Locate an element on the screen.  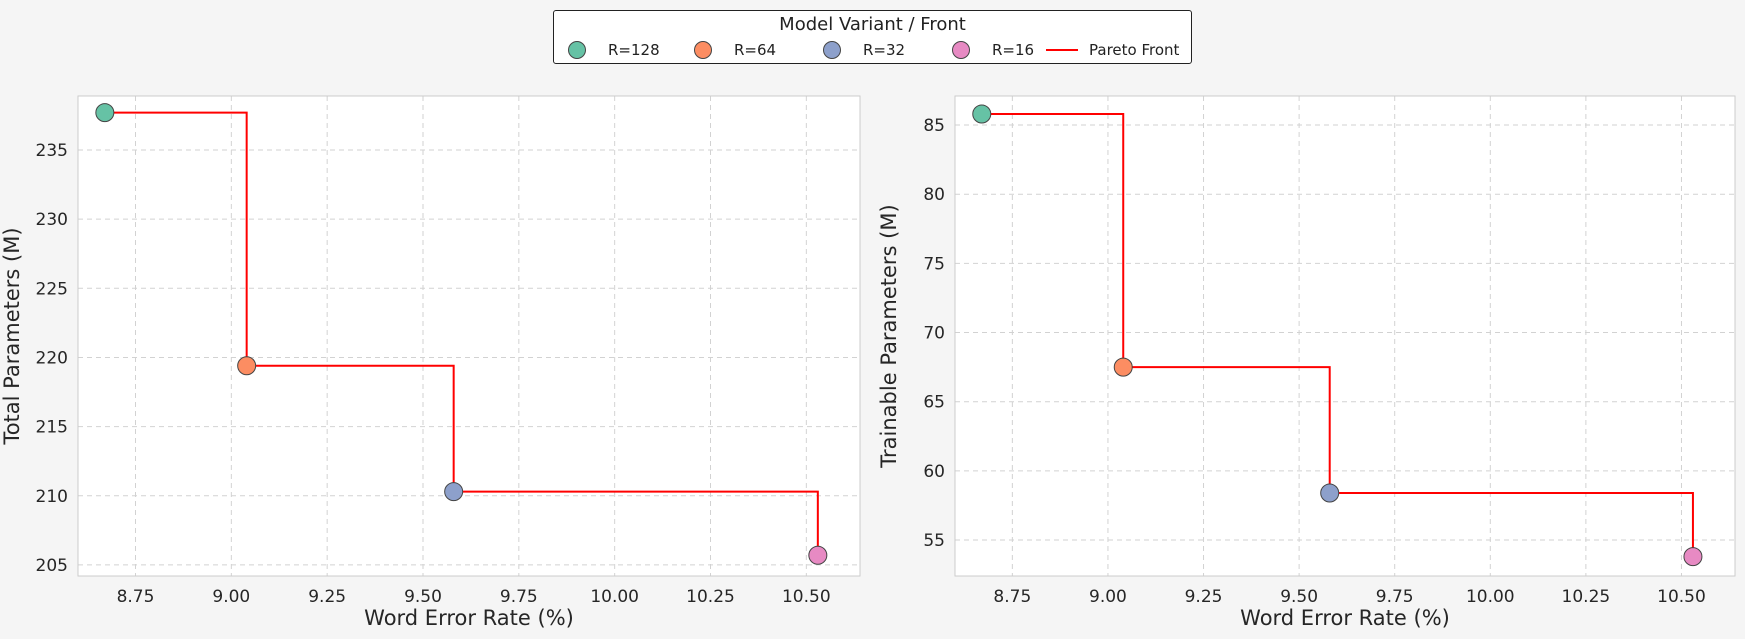
y-tick-label: 210 is located at coordinates (52, 497).